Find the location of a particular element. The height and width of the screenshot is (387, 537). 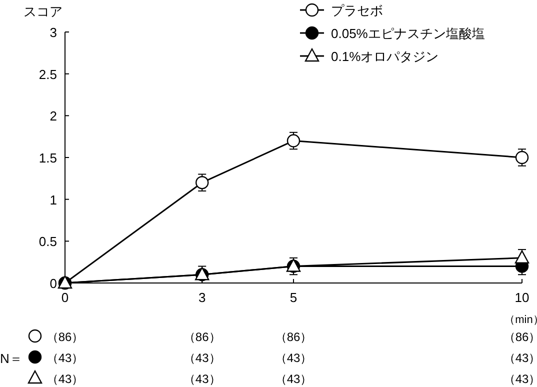

x-tick-label: 10 is located at coordinates (522, 297).